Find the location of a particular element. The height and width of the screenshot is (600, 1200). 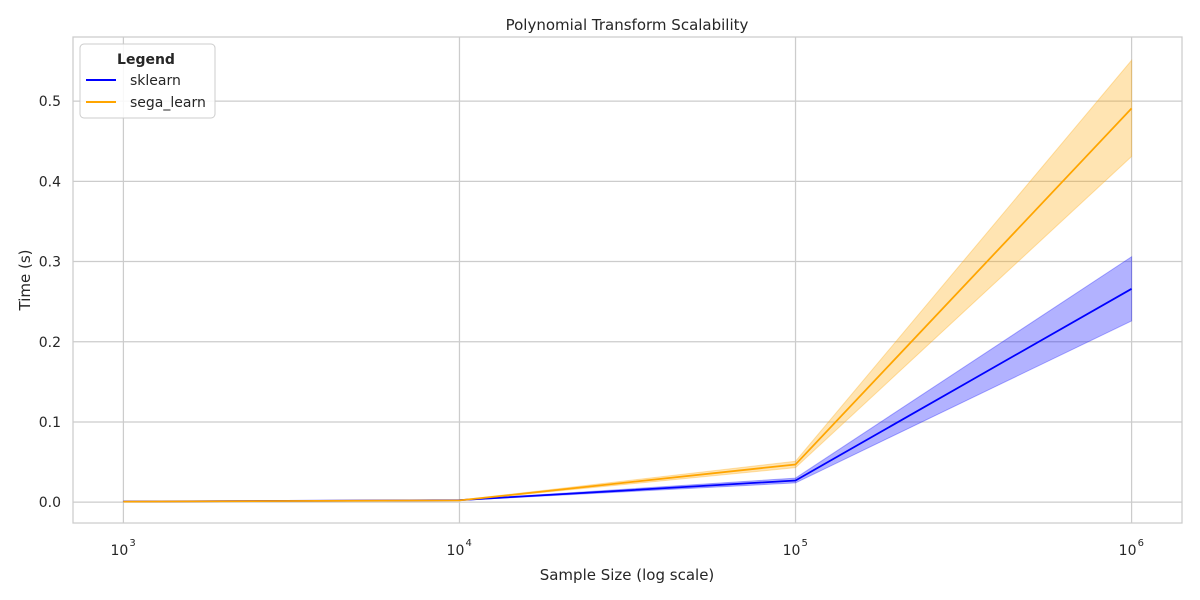

y-tick-label: 0.5 is located at coordinates (50, 102).